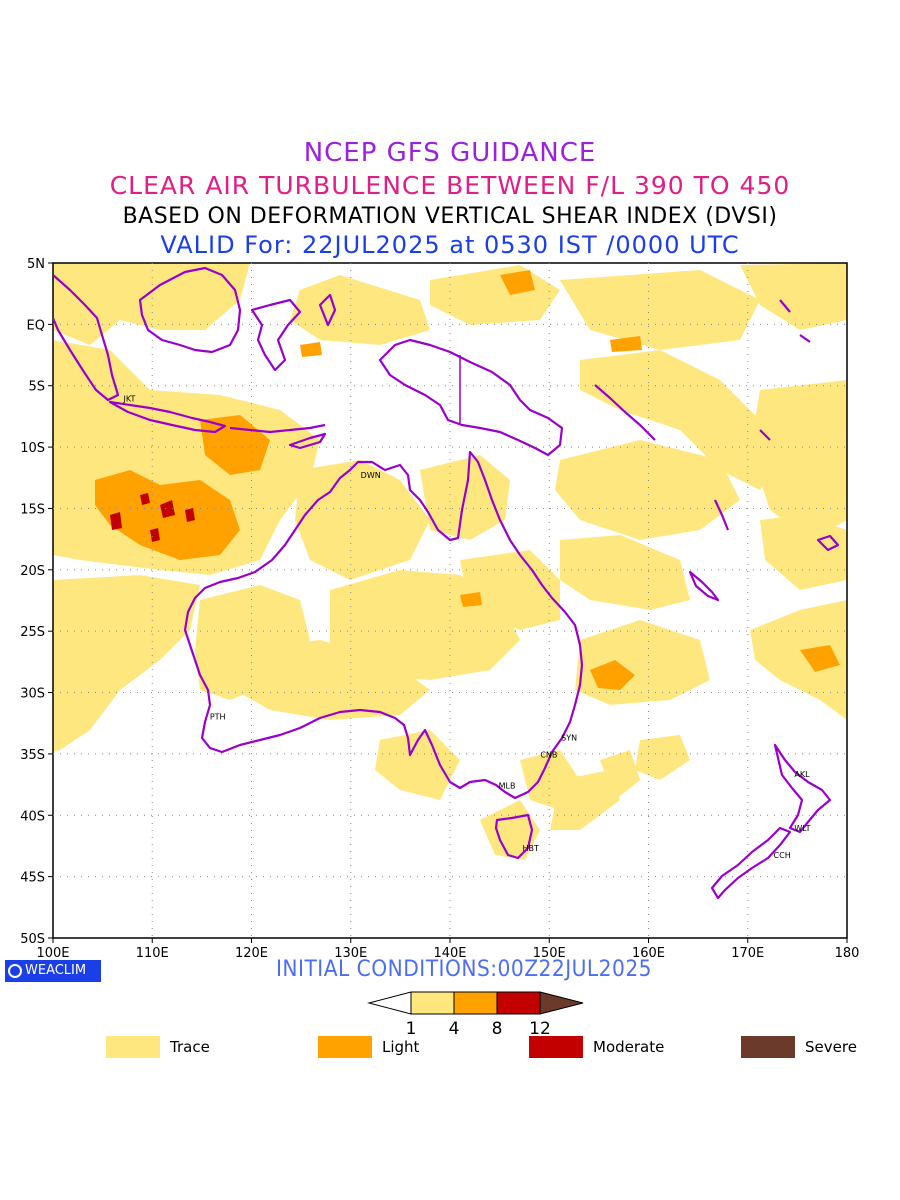  Describe the element at coordinates (497, 1029) in the screenshot. I see `colorbar-tick-8: 8` at that location.